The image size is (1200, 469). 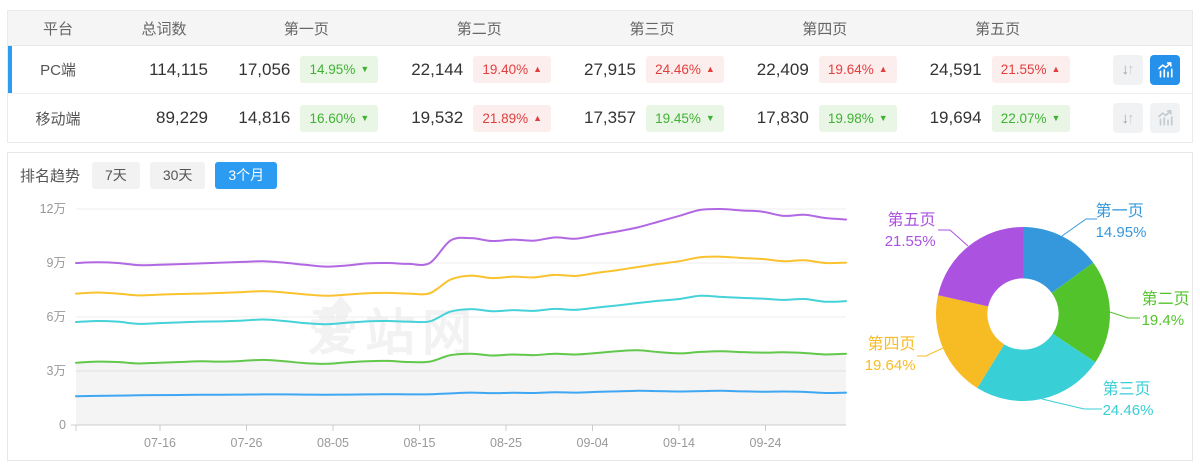 What do you see at coordinates (766, 443) in the screenshot?
I see `svg-text: 09-24` at bounding box center [766, 443].